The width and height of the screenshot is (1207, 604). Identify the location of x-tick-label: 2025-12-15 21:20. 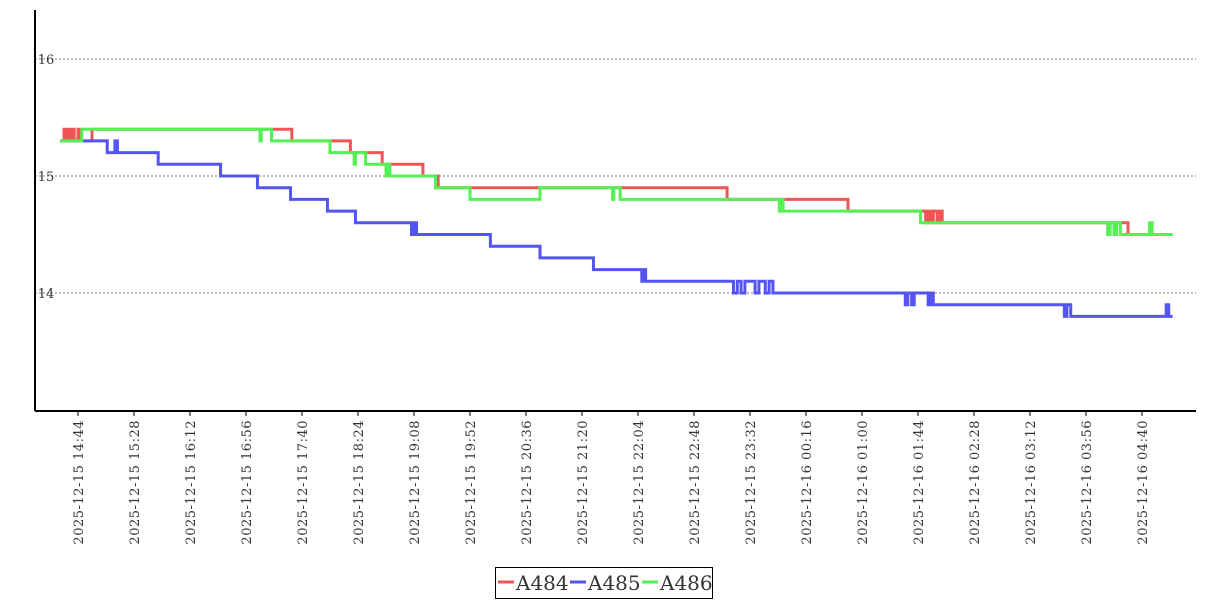
(583, 482).